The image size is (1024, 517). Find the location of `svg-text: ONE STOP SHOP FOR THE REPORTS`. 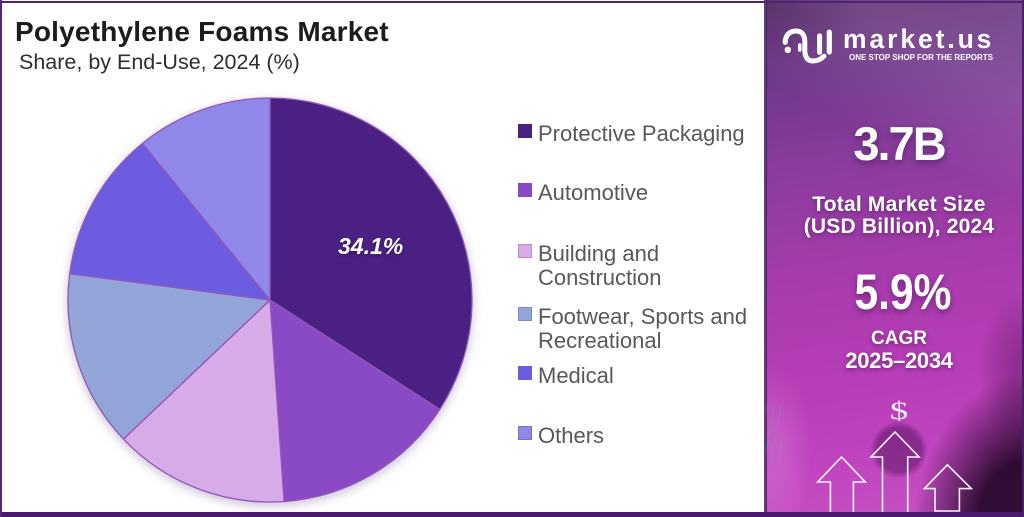

svg-text: ONE STOP SHOP FOR THE REPORTS is located at coordinates (921, 57).